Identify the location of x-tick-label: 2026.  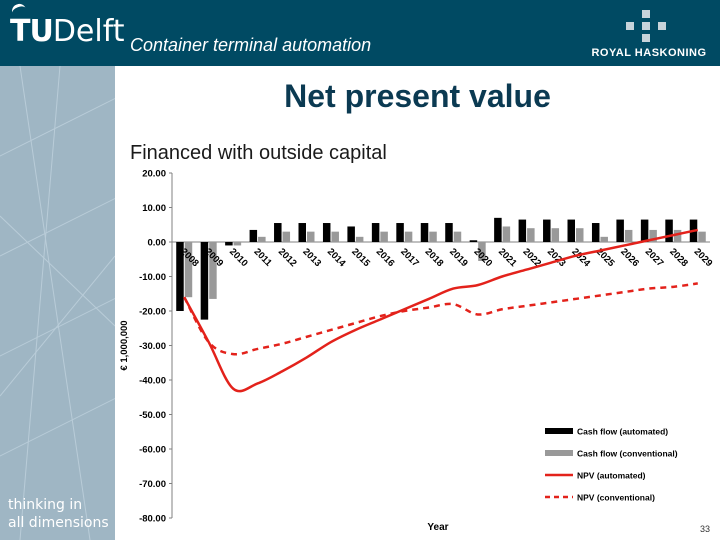
(629, 257).